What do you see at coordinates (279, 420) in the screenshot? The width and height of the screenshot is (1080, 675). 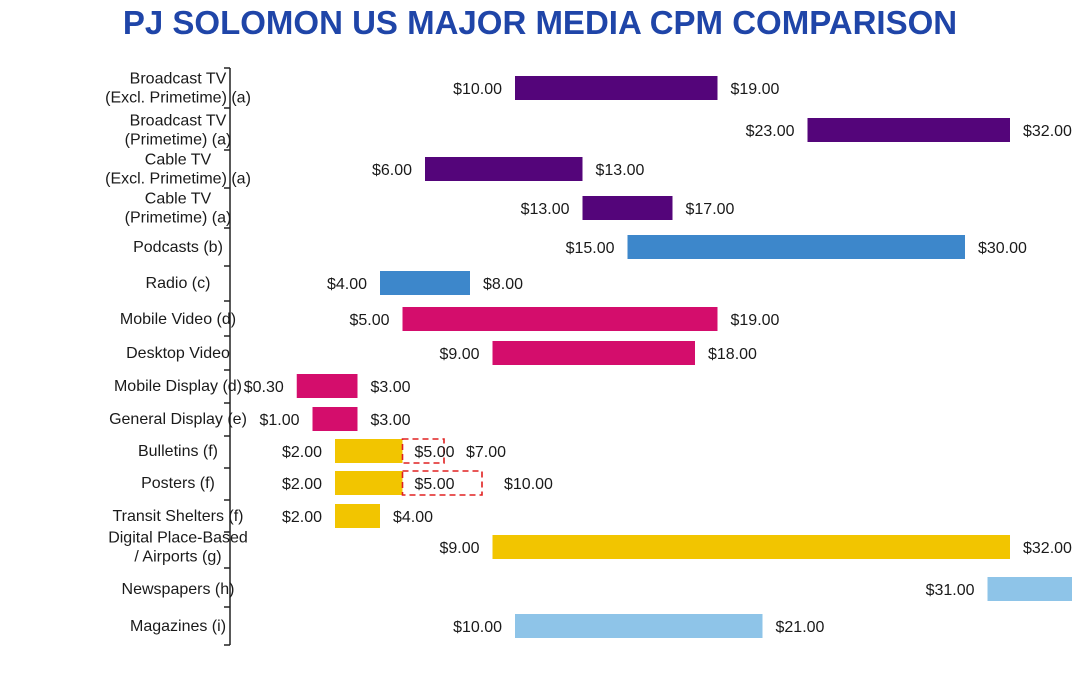 I see `low-value-label: $1.00` at bounding box center [279, 420].